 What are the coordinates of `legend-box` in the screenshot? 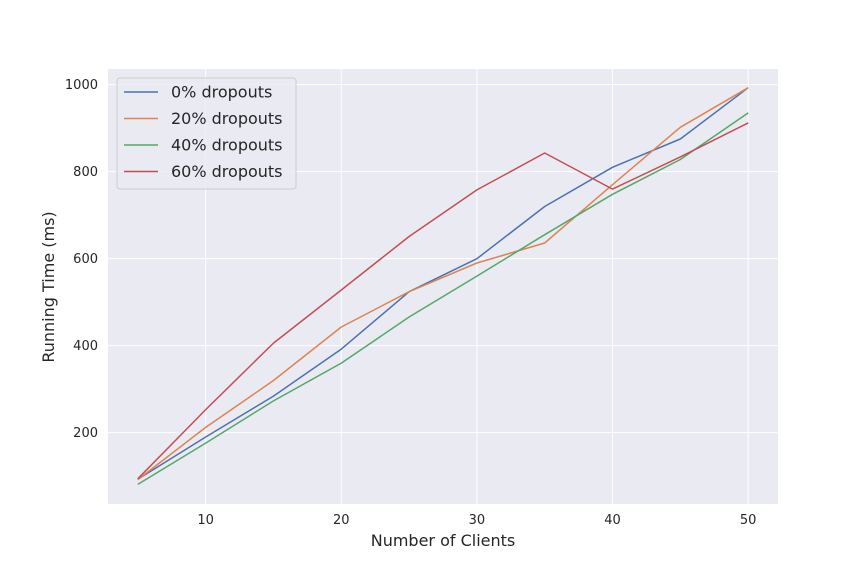 It's located at (206, 133).